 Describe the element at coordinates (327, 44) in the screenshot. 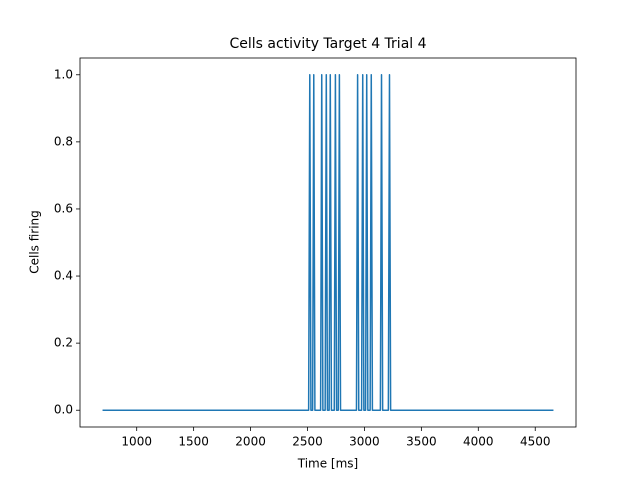

I see `chart-title: Cells activity Target 4 Trial 4` at that location.